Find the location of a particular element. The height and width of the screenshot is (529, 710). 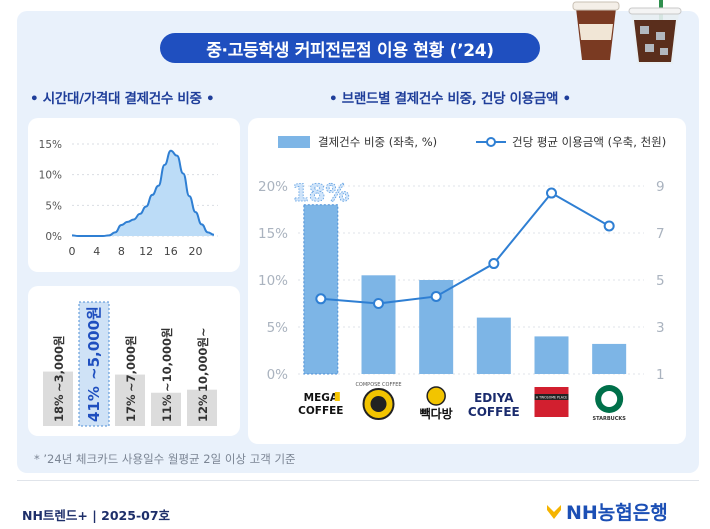

hourly-area-chart: 0% 5% 10% 15% 0 4 8 12 16 20 is located at coordinates (128, 198).